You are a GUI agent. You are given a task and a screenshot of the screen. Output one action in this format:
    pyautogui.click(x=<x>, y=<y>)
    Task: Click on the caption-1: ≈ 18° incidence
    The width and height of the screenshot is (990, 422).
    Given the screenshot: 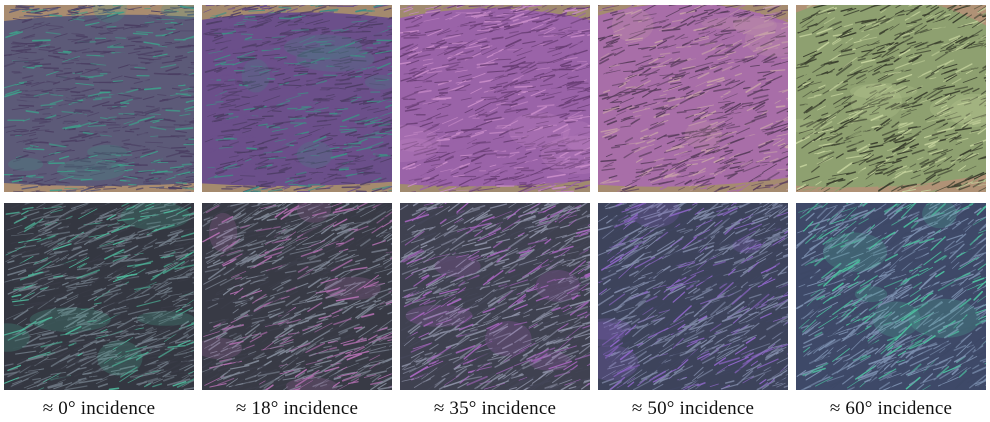 What is the action you would take?
    pyautogui.click(x=297, y=408)
    